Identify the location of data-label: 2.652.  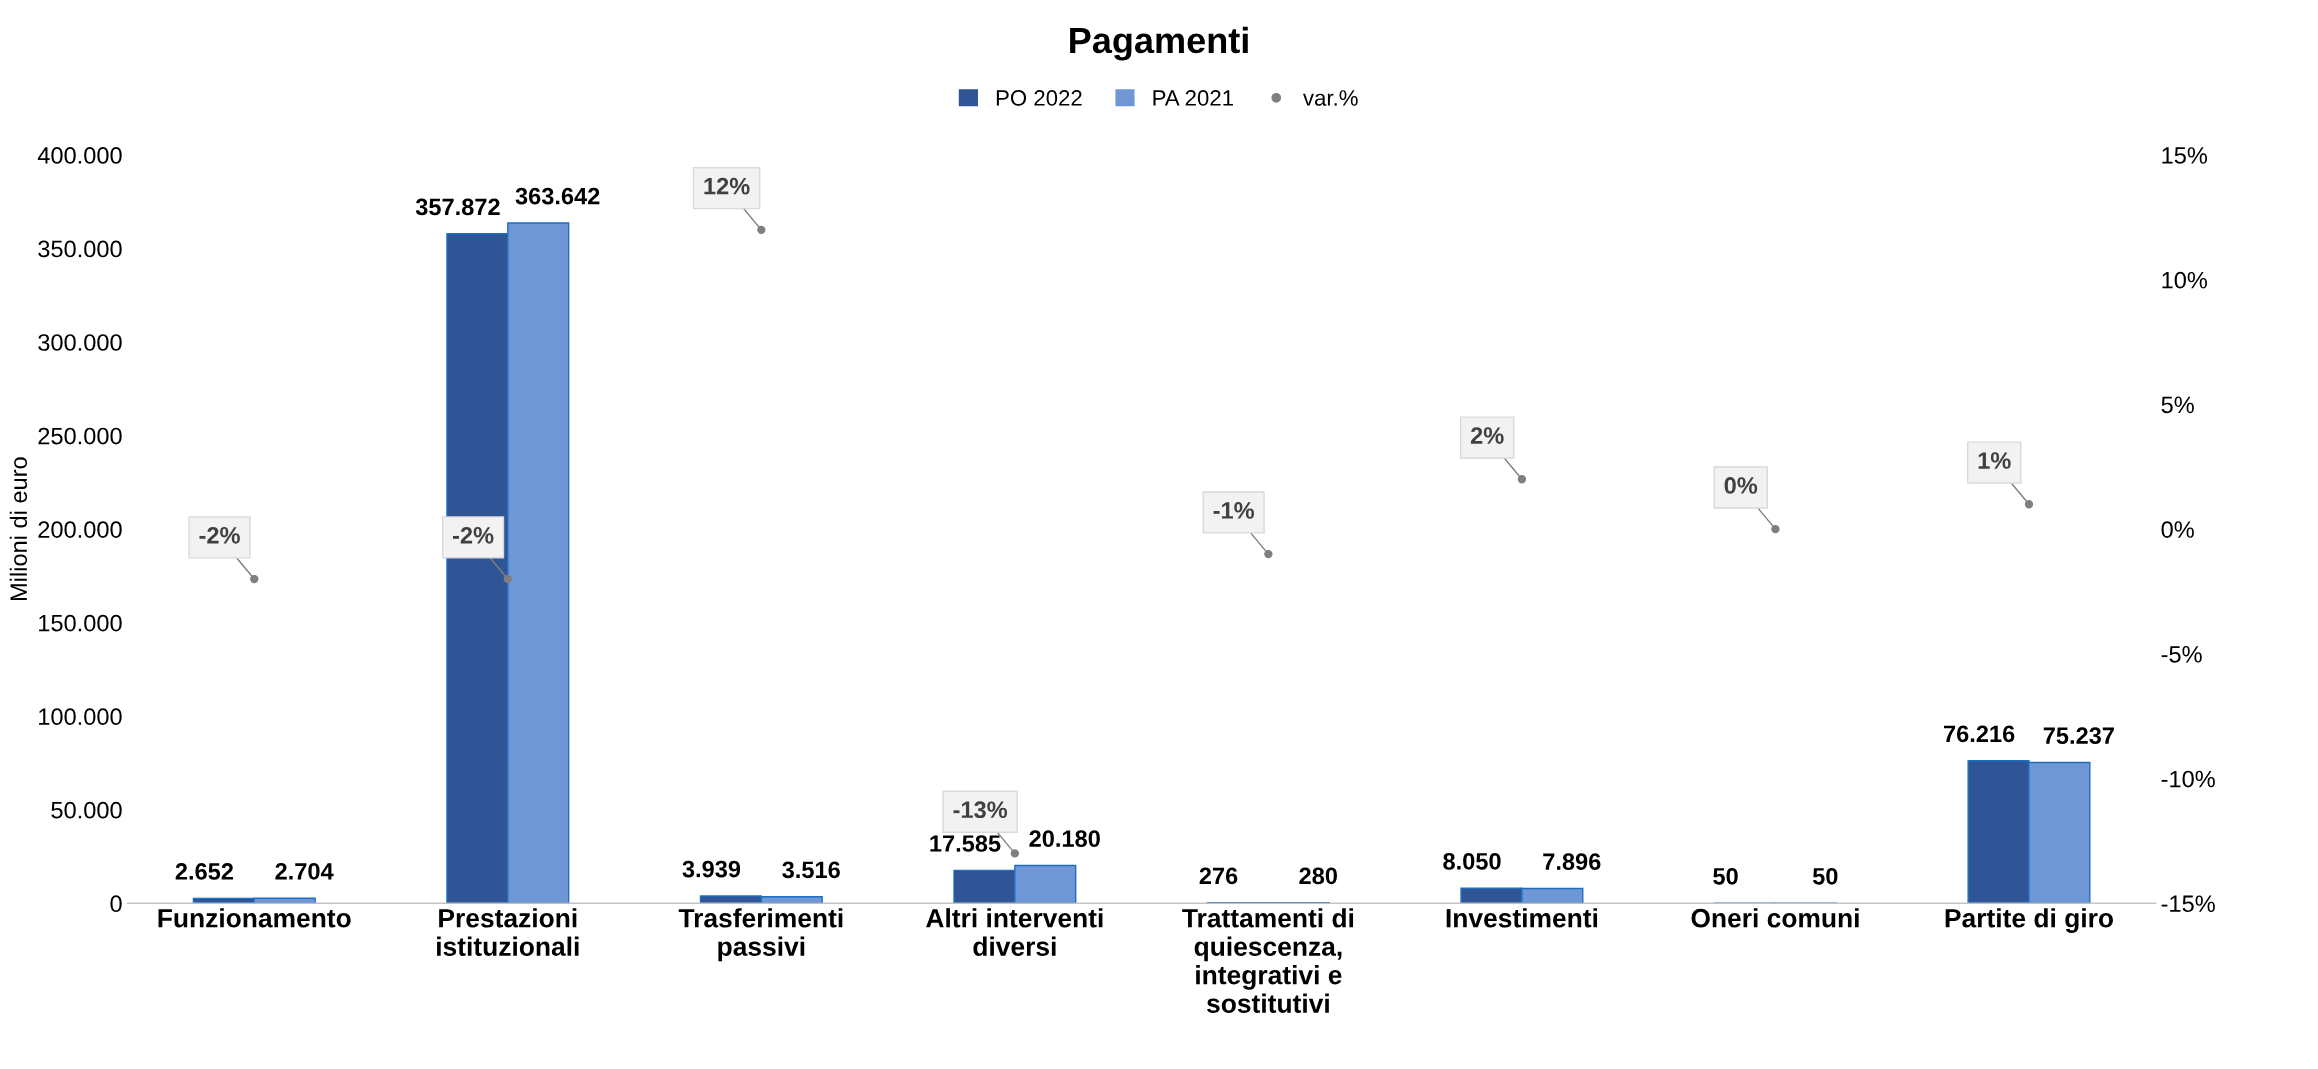
(204, 871).